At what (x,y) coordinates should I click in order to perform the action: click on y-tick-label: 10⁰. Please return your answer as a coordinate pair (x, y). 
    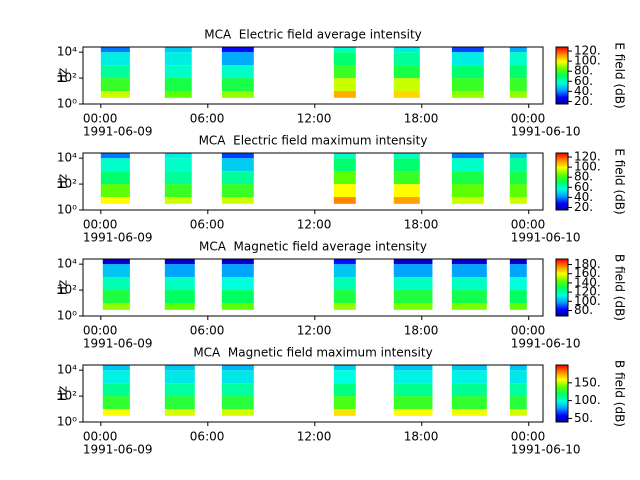
    Looking at the image, I should click on (67, 210).